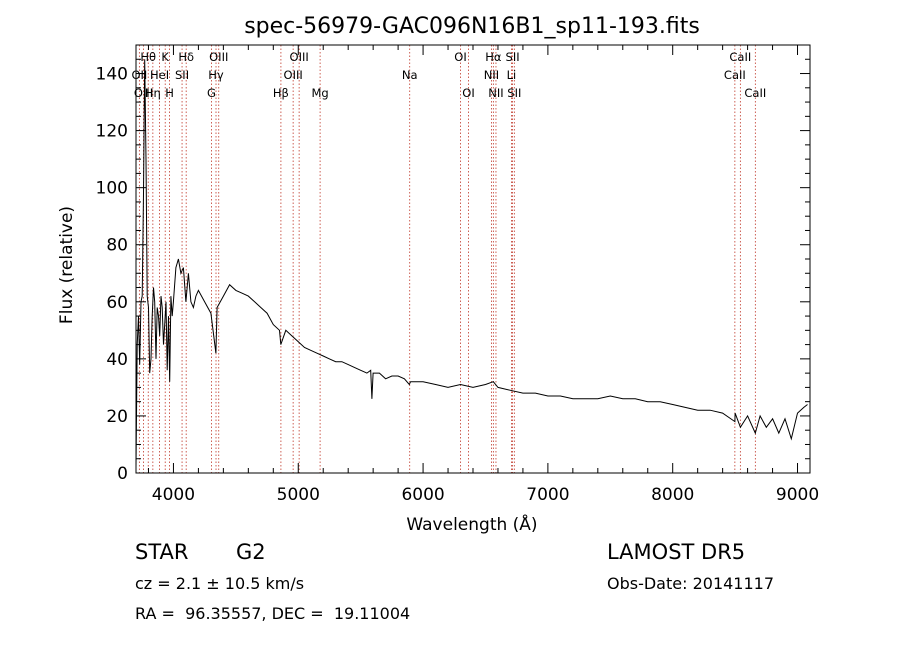 This screenshot has width=900, height=649. I want to click on object-class: STAR, so click(162, 552).